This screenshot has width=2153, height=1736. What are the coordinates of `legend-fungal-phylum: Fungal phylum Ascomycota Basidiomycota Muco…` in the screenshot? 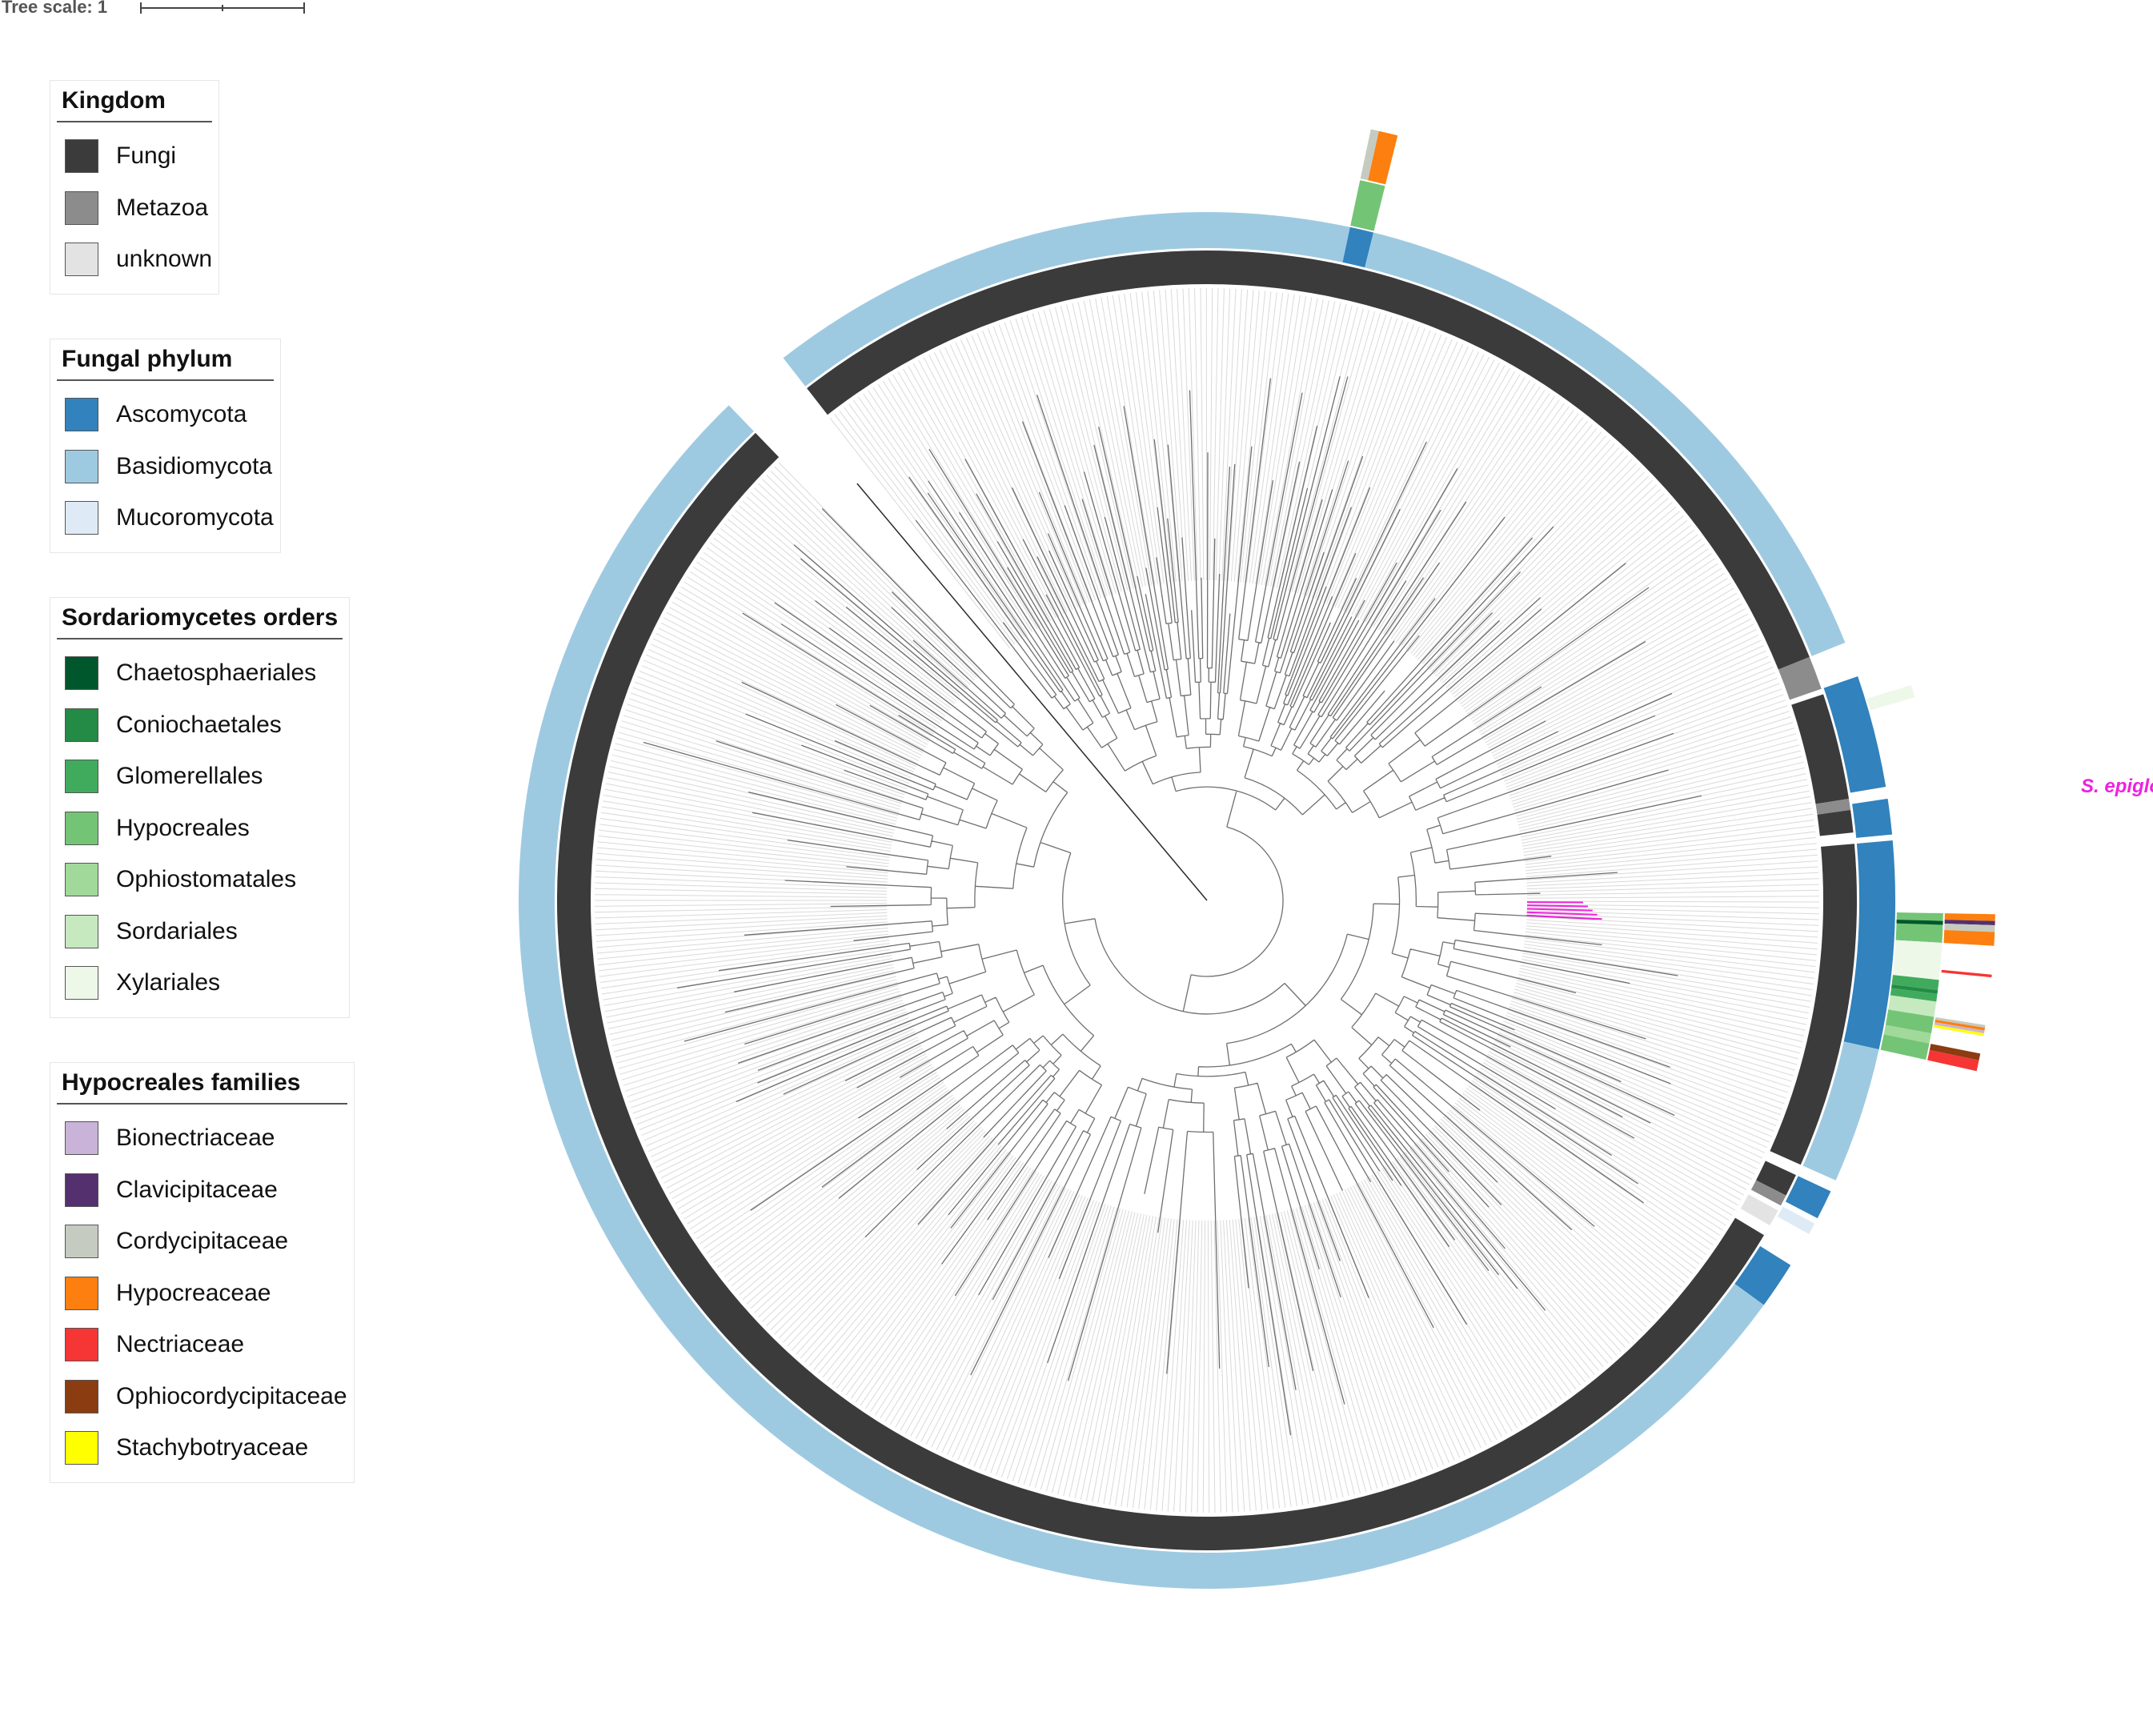 It's located at (165, 446).